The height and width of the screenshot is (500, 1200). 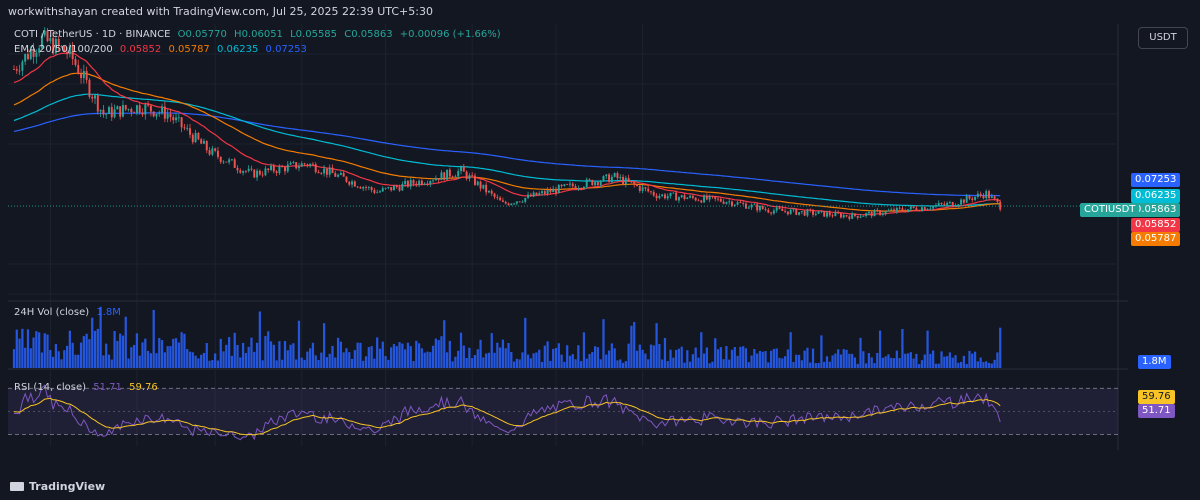 I want to click on currency-button: USDT, so click(x=1163, y=38).